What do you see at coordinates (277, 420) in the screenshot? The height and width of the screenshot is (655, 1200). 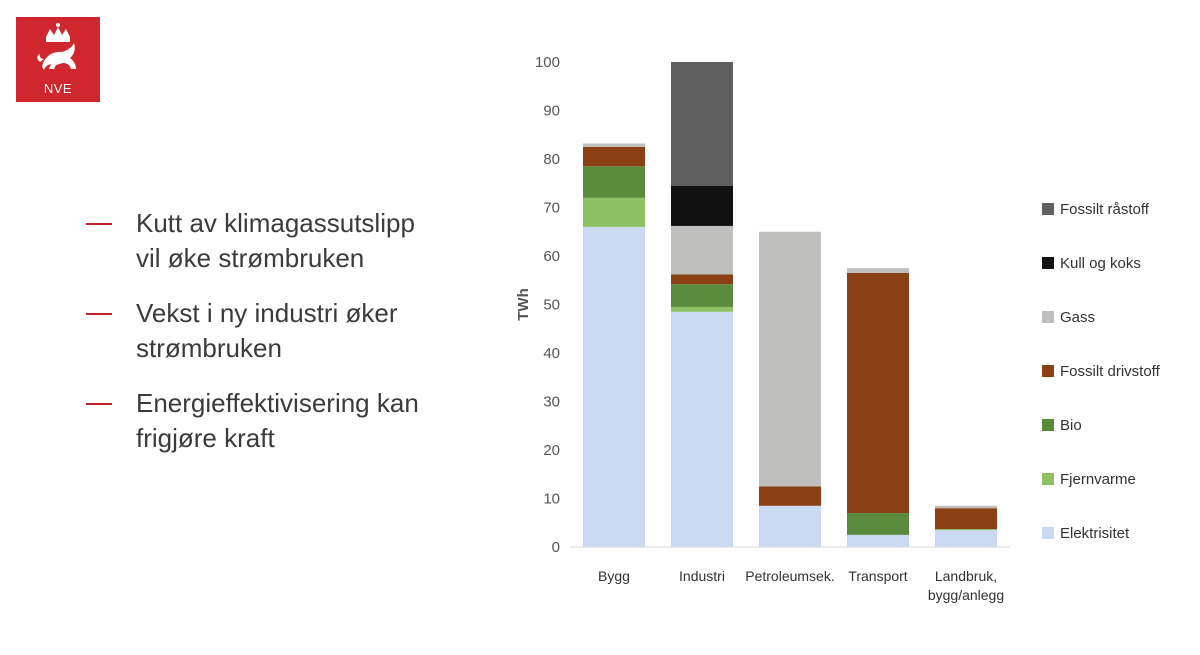 I see `bullet-text: Energieffektivisering kan frigjøre kraft` at bounding box center [277, 420].